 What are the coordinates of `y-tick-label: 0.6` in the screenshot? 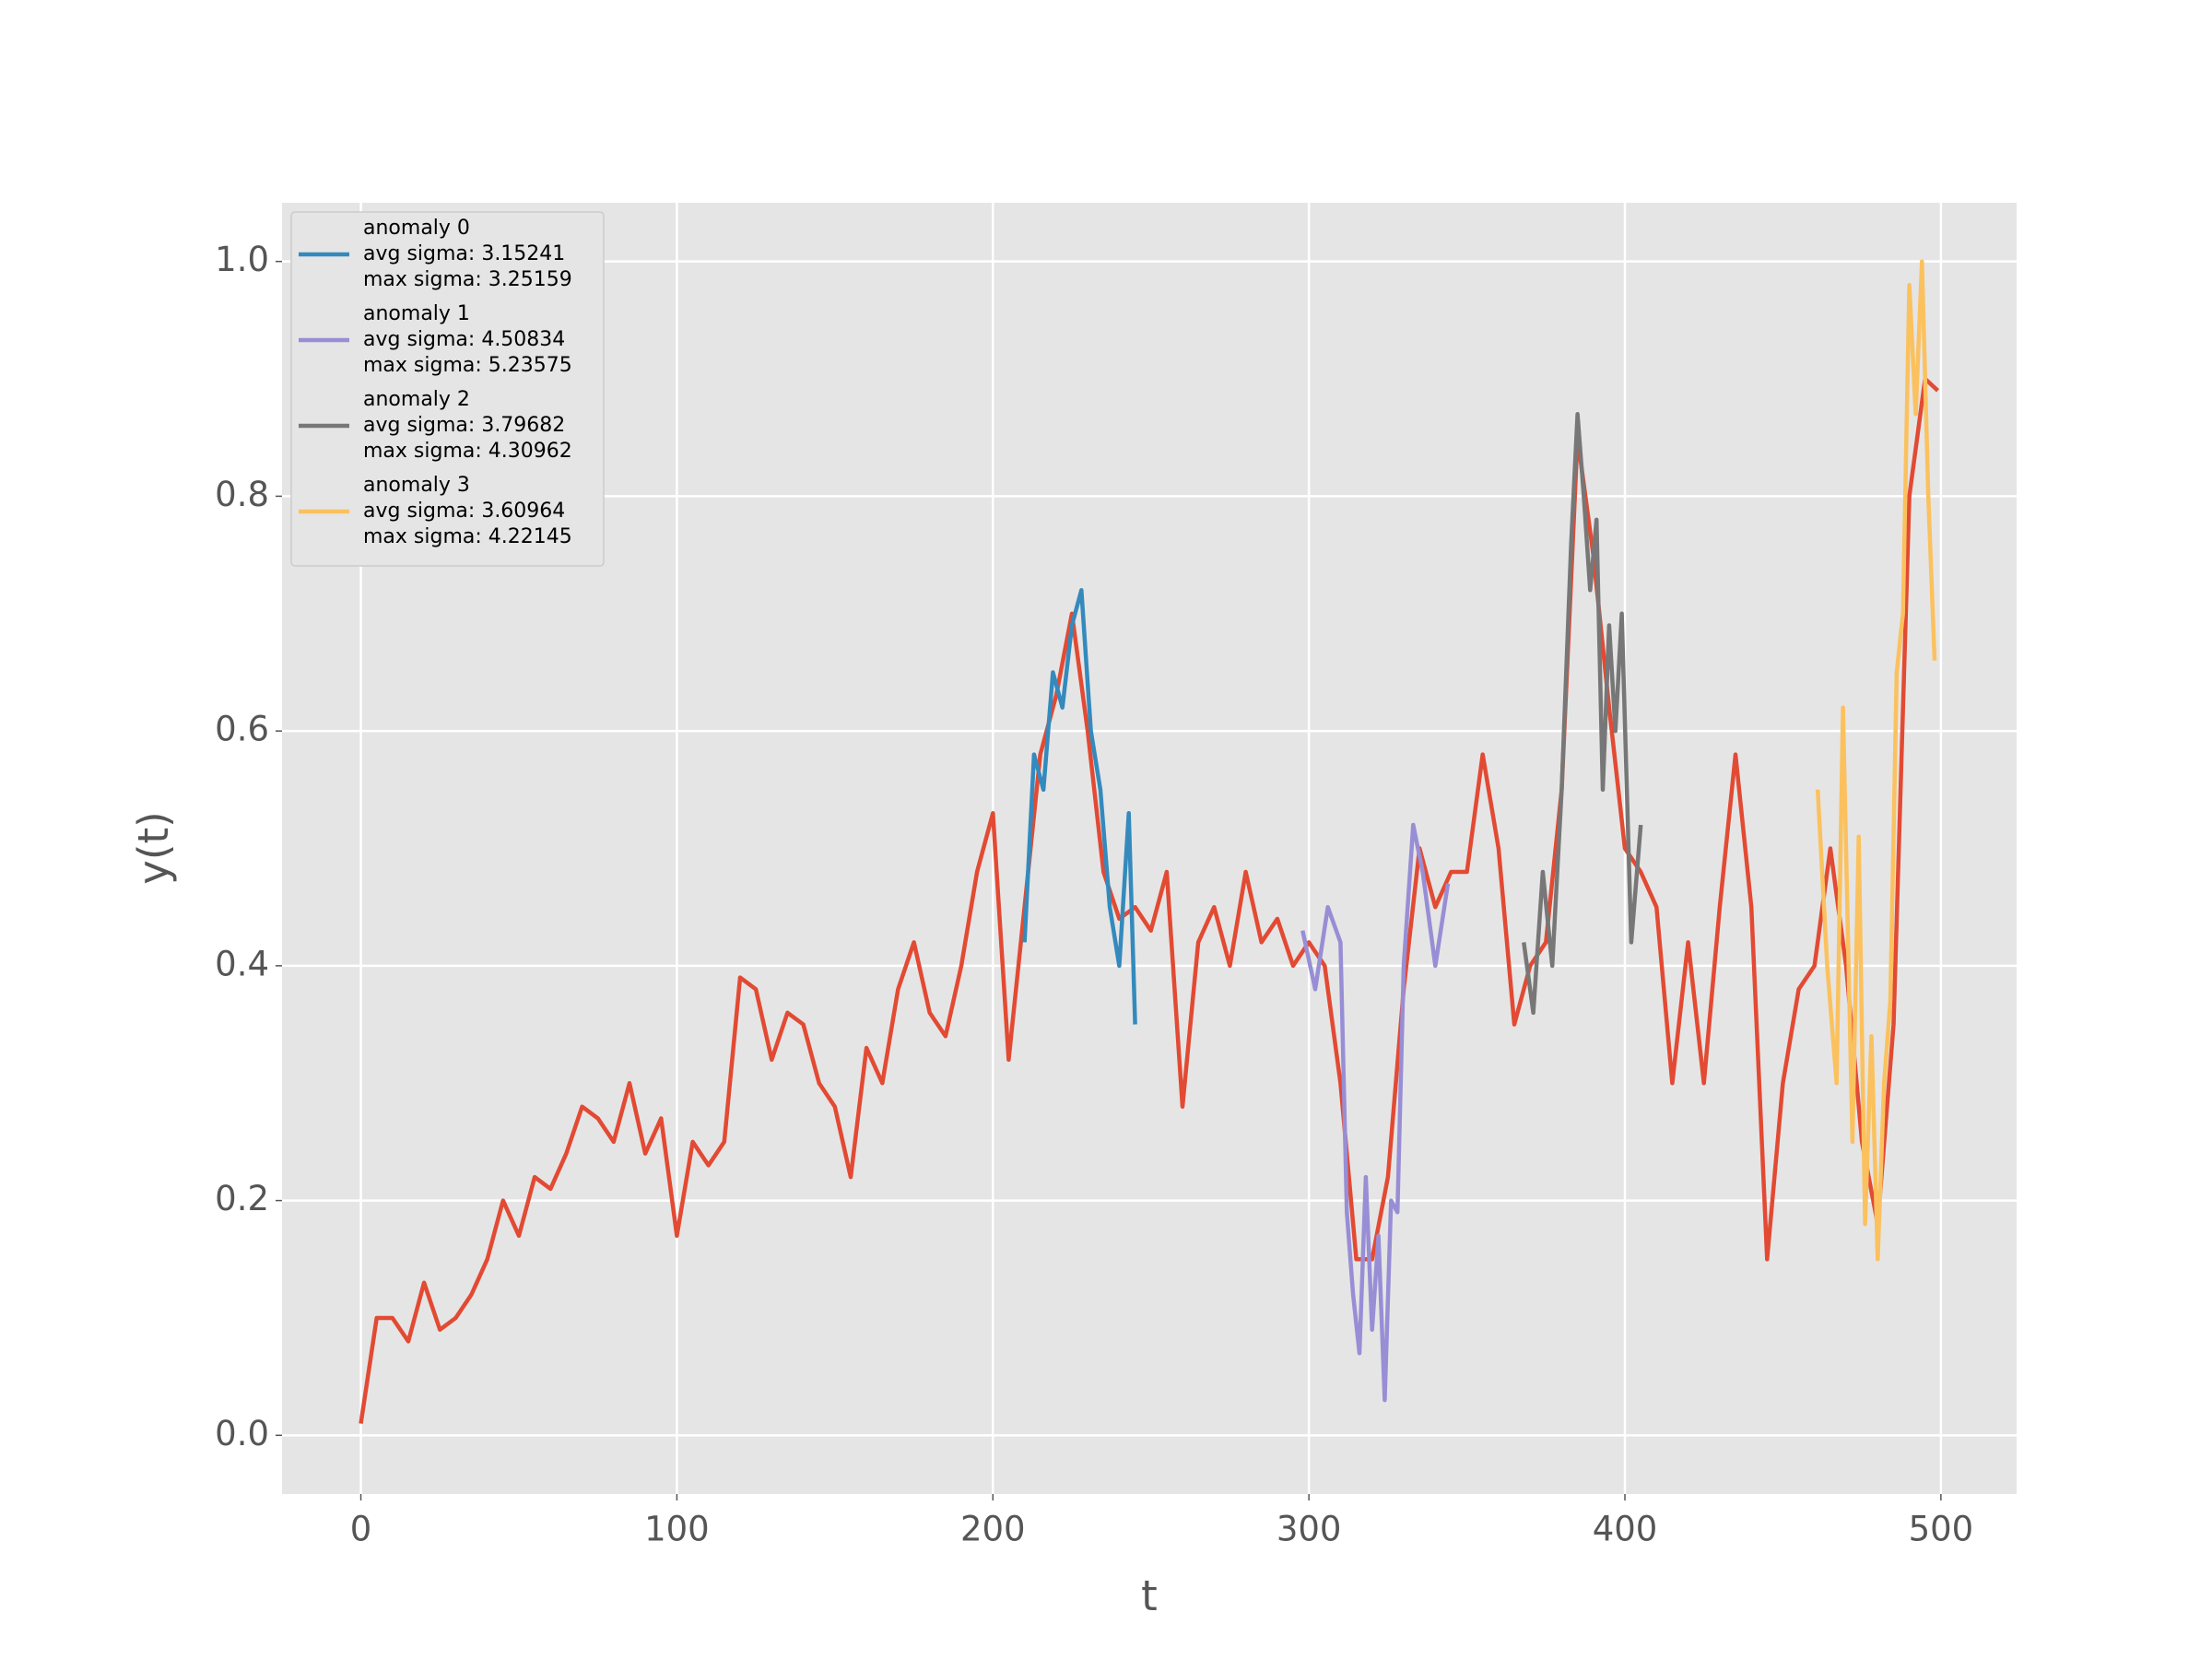 It's located at (242, 729).